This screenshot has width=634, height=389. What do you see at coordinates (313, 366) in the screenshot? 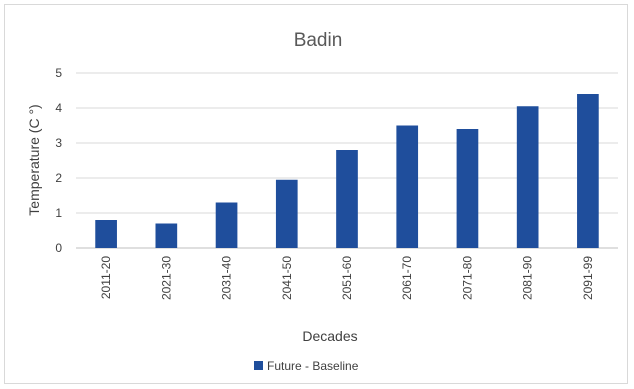
I see `legend-label: Future - Baseline` at bounding box center [313, 366].